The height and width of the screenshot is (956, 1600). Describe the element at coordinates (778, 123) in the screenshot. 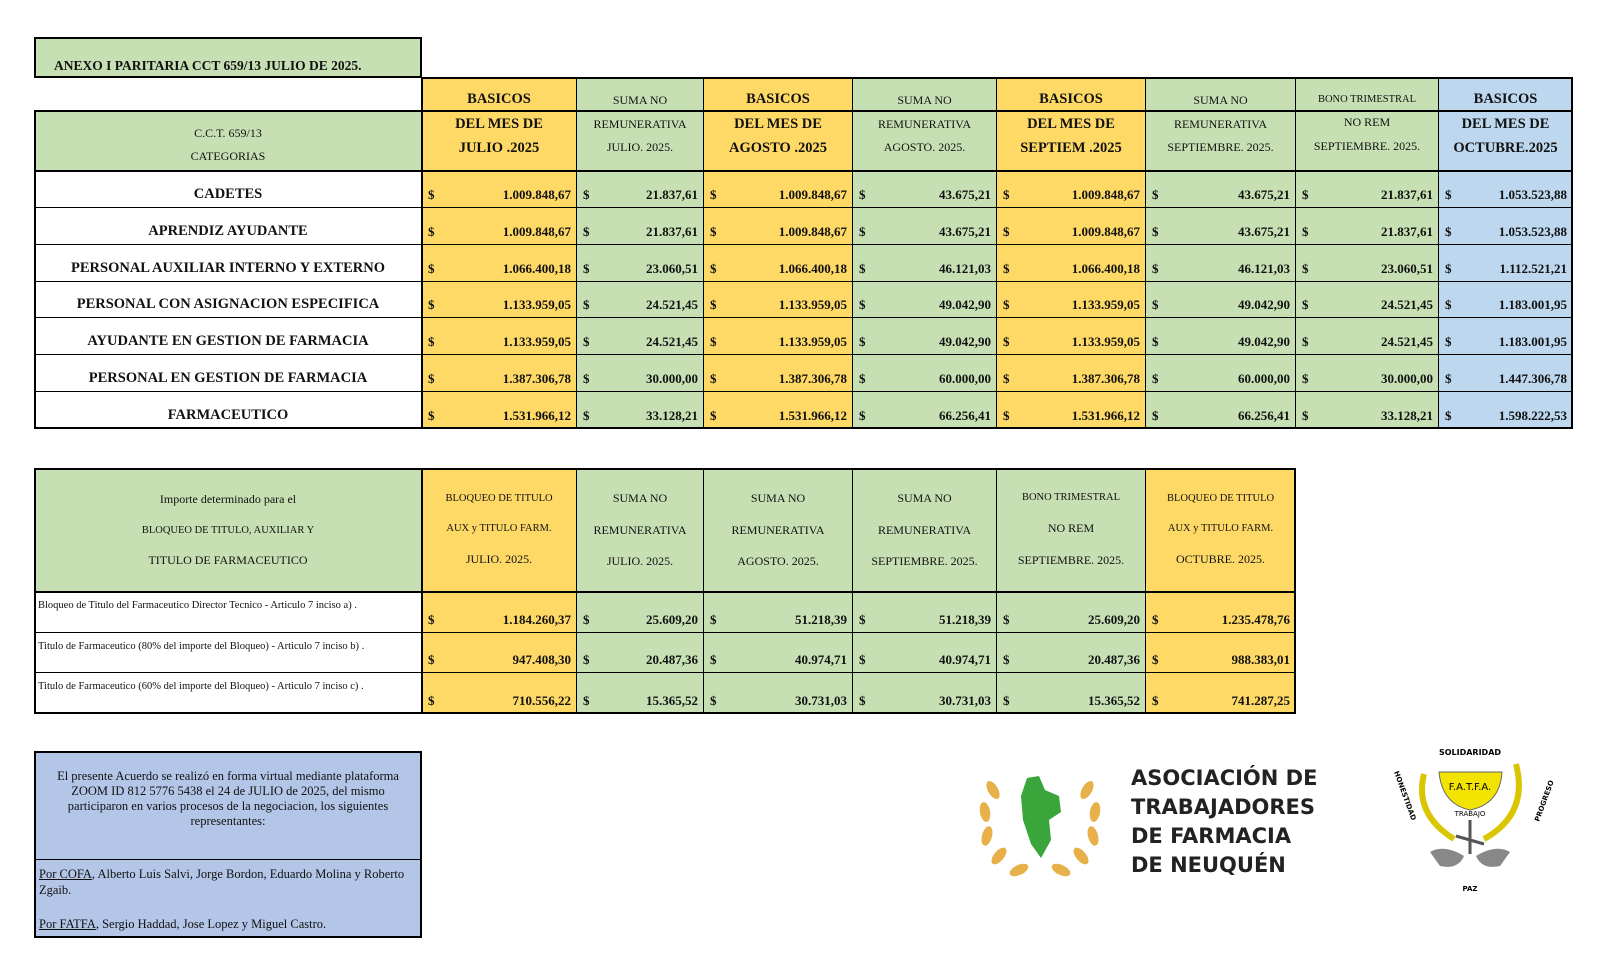

I see `header-line: DEL MES DE` at that location.